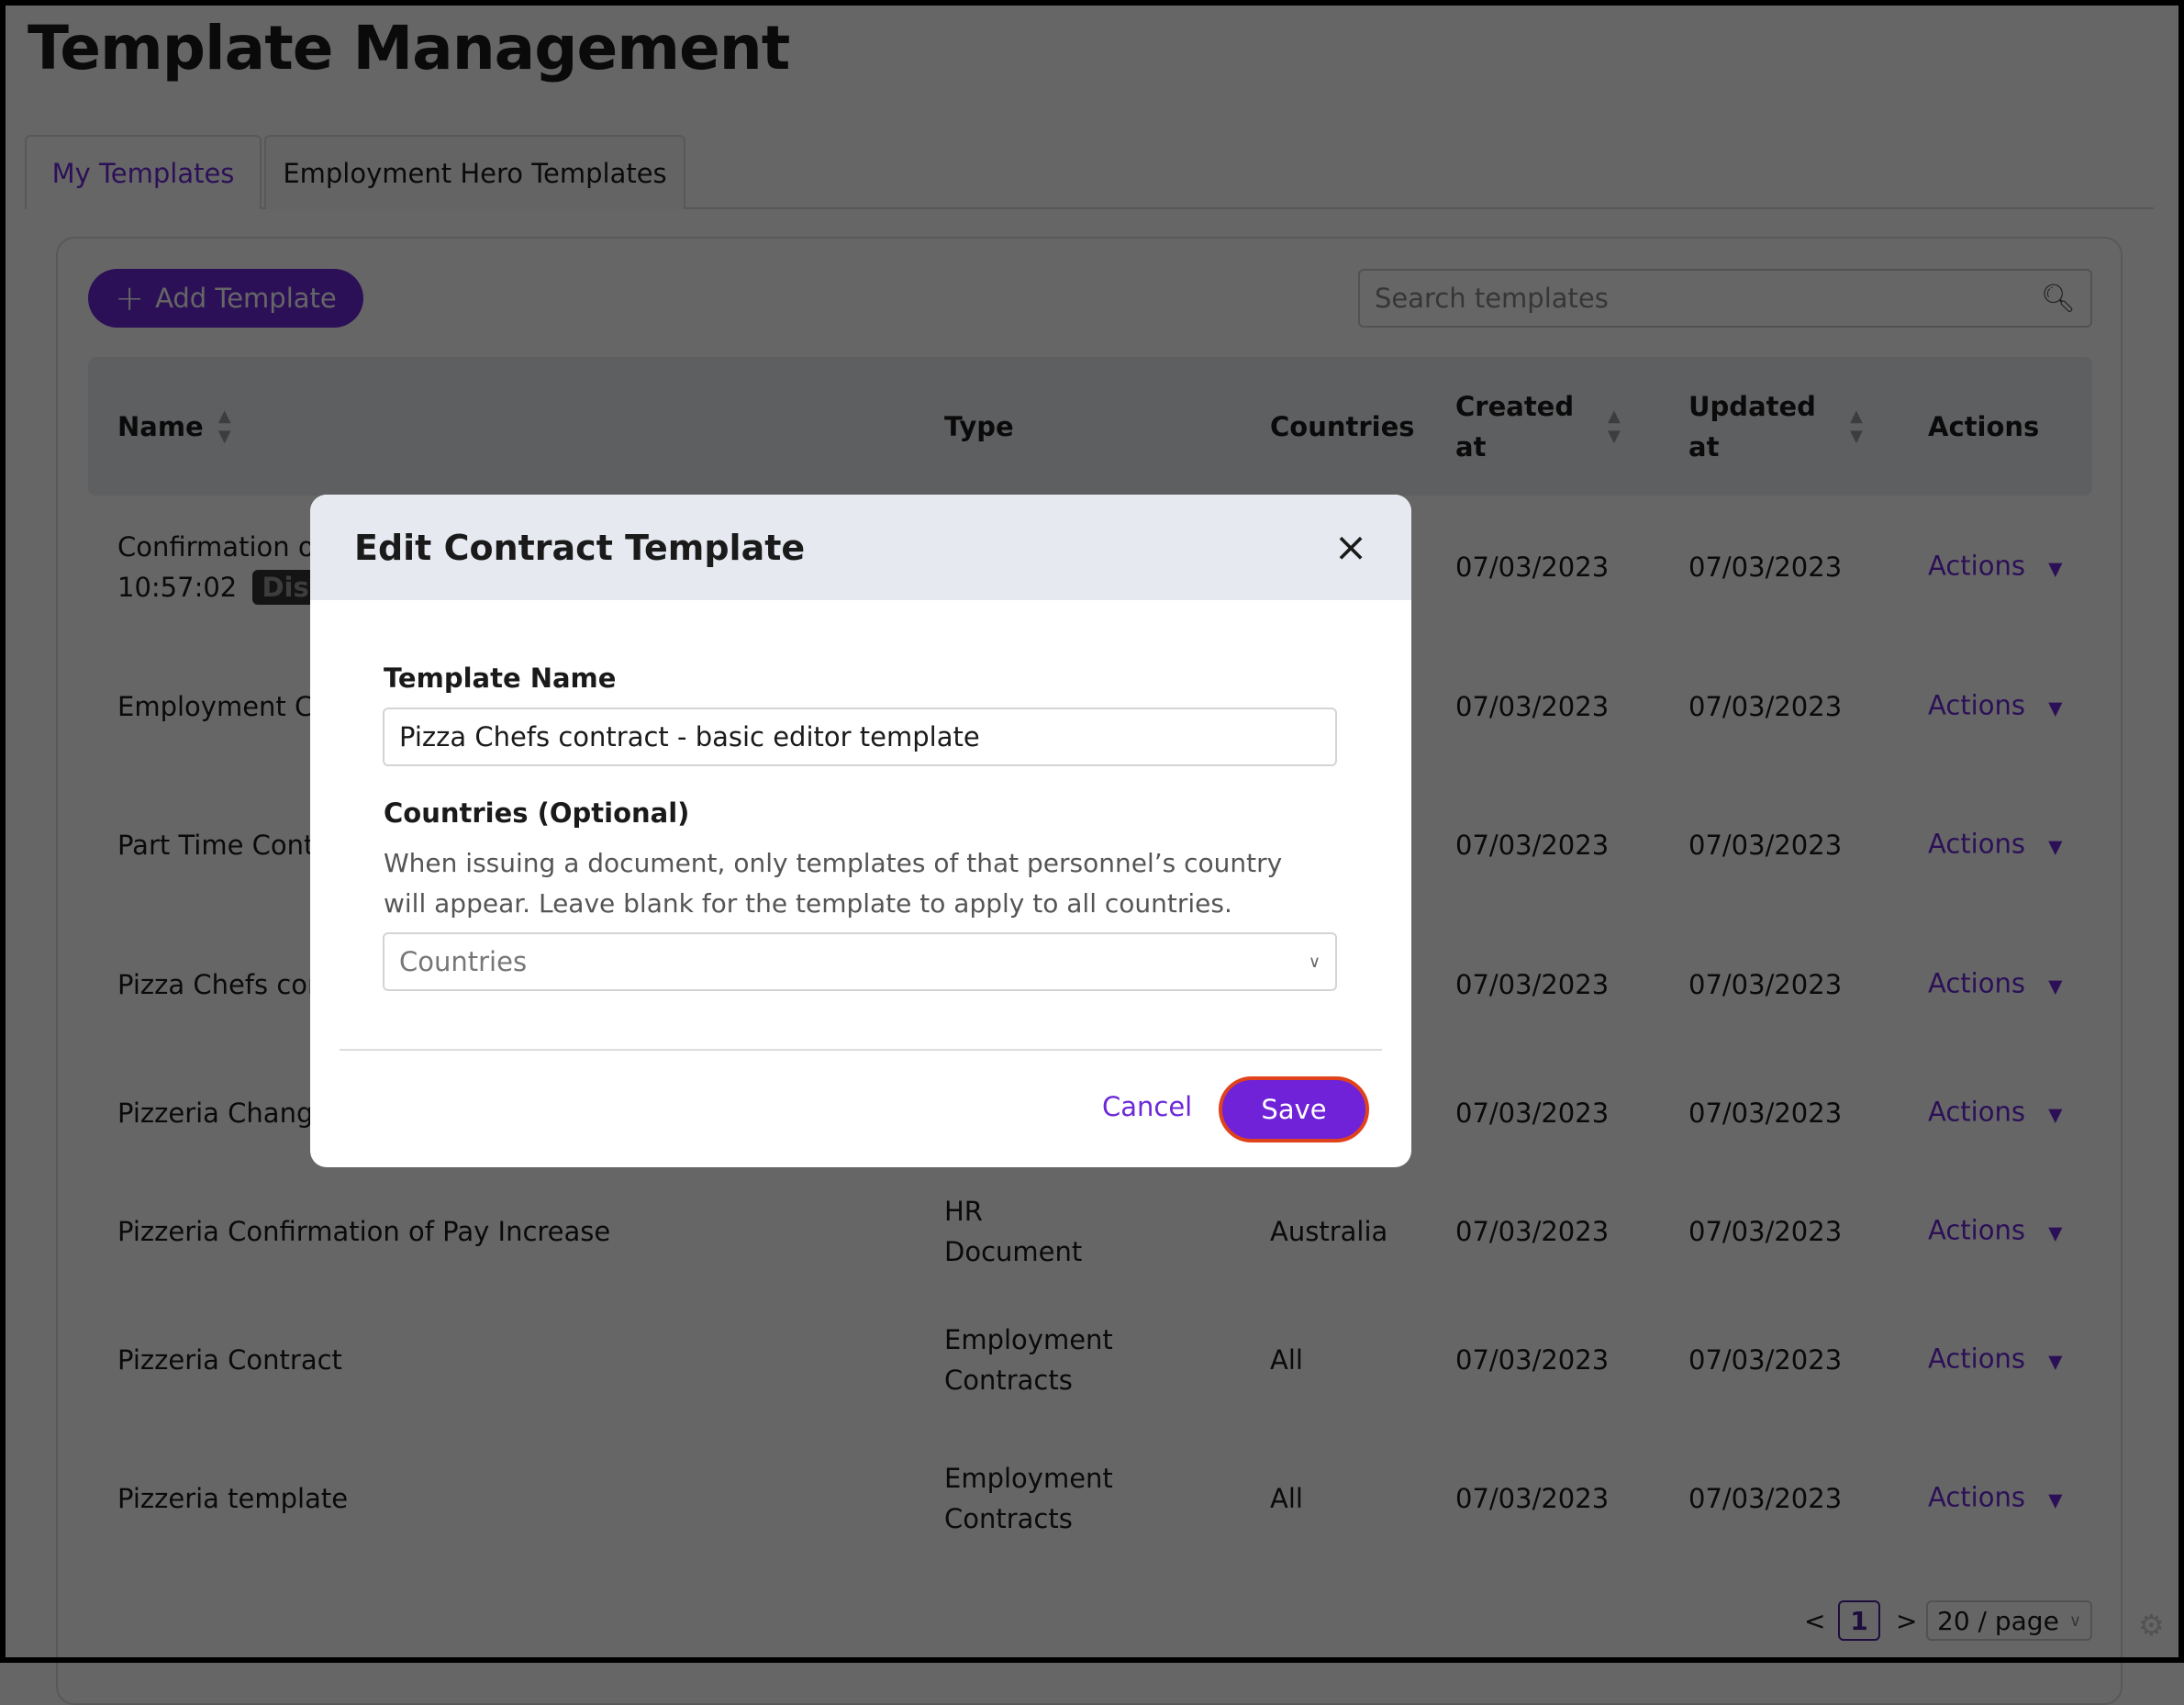  What do you see at coordinates (1998, 1620) in the screenshot?
I see `page-size-value: 20 / page` at bounding box center [1998, 1620].